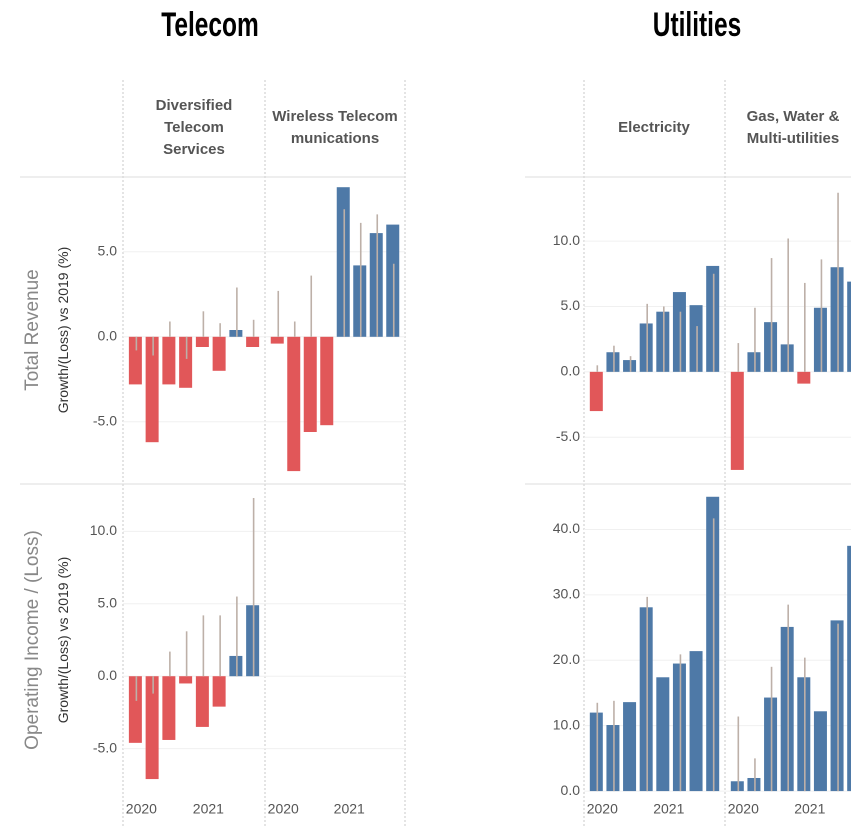  Describe the element at coordinates (32, 640) in the screenshot. I see `row-title: Operating Income / (Loss)` at that location.